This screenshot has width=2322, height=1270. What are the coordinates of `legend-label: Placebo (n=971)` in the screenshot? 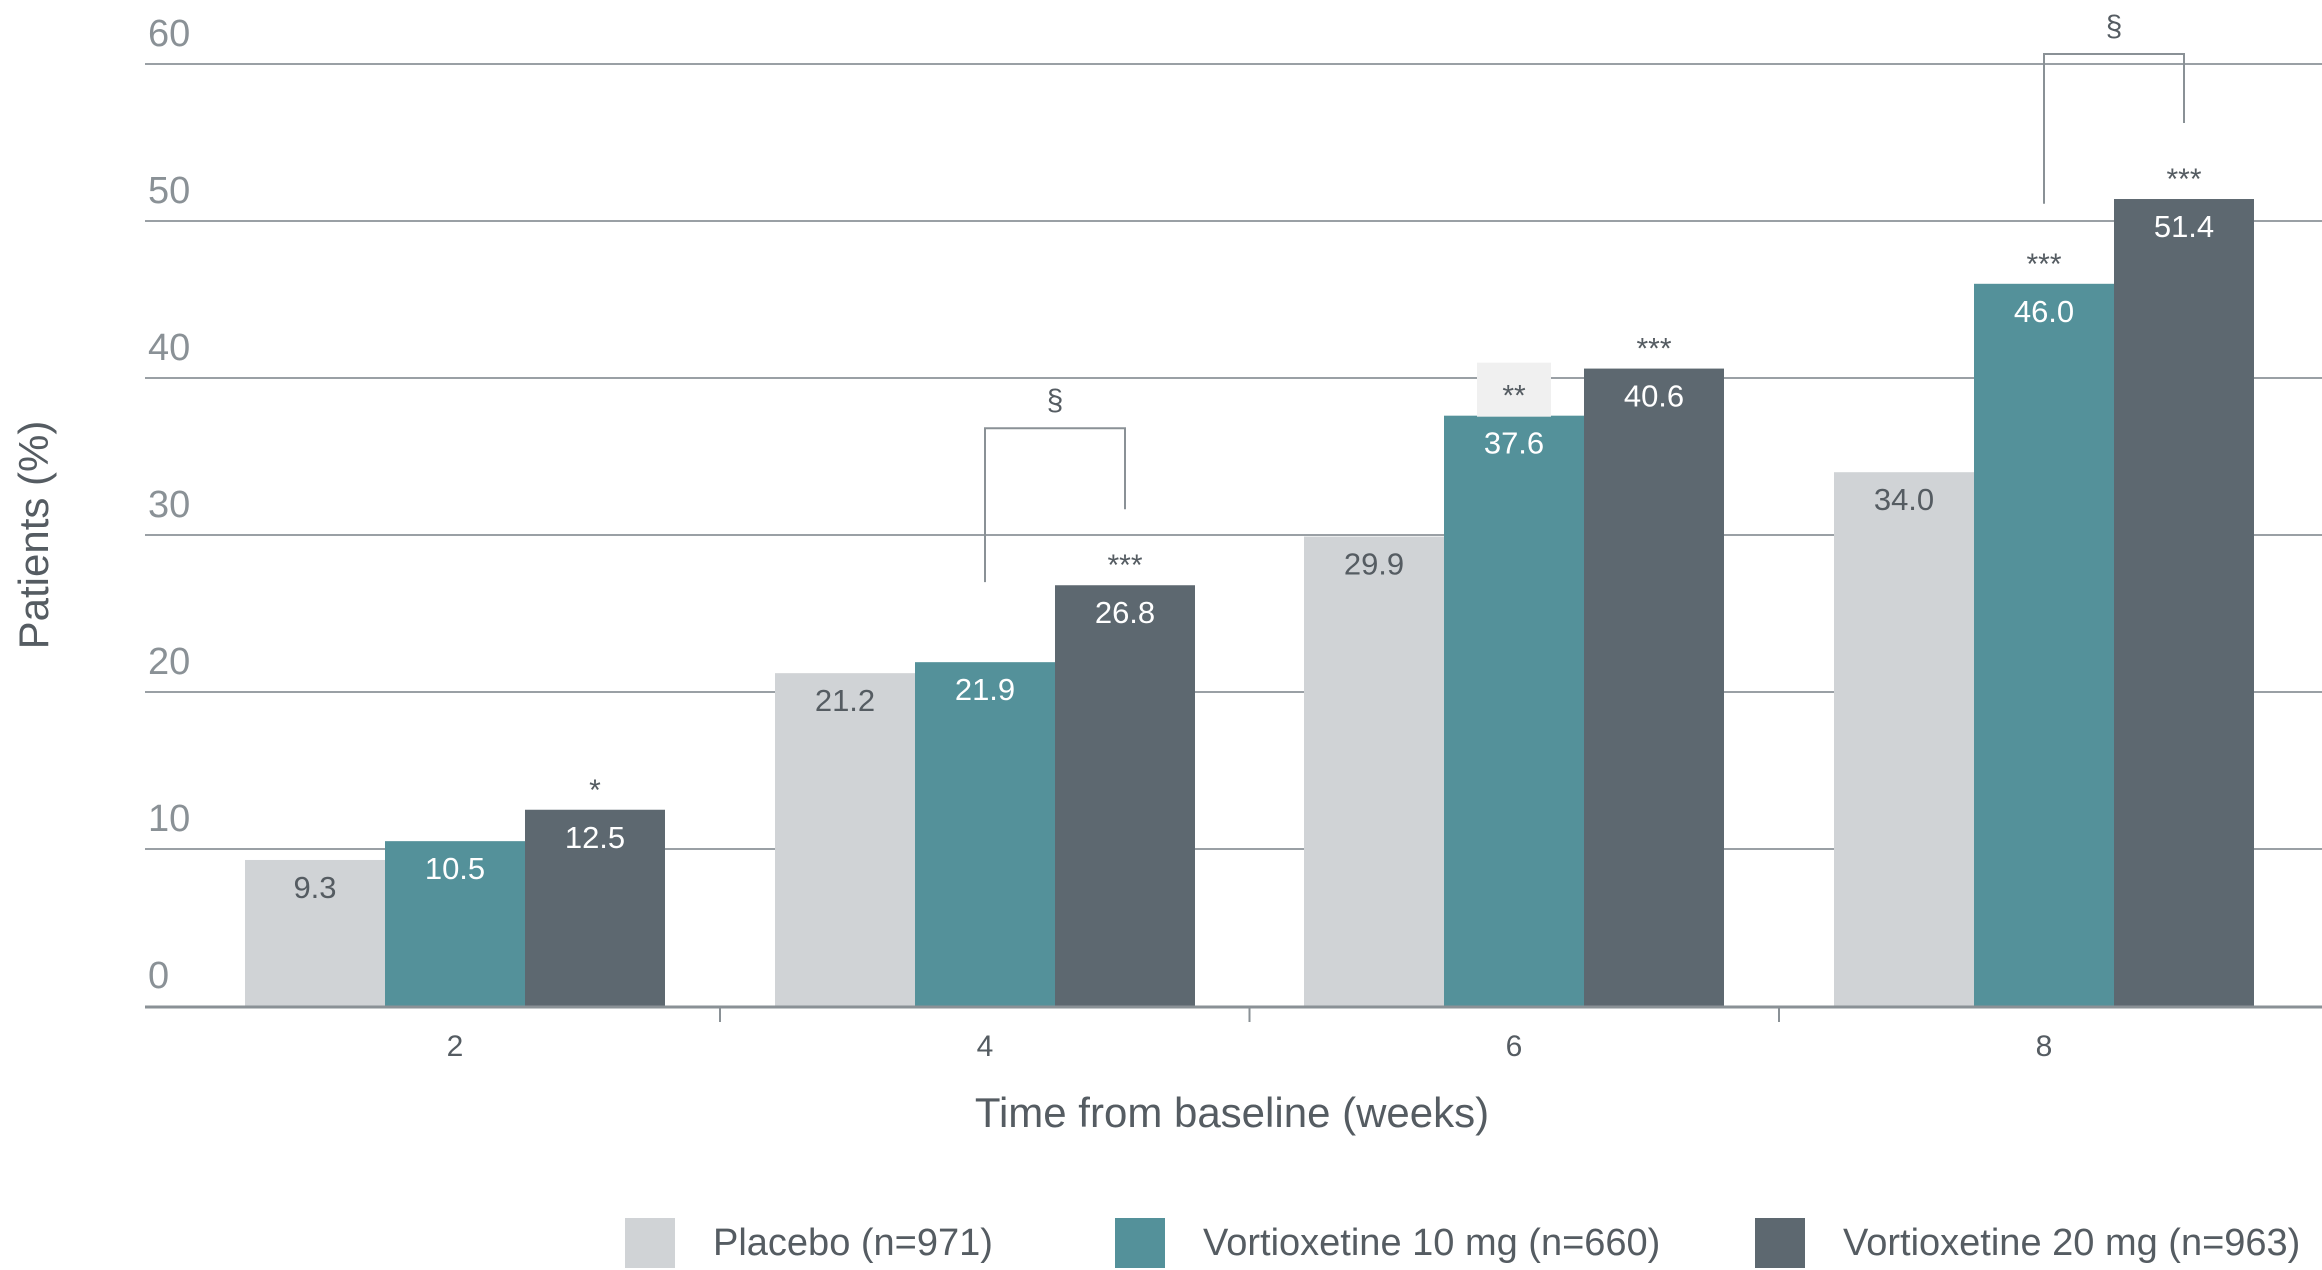 It's located at (853, 1243).